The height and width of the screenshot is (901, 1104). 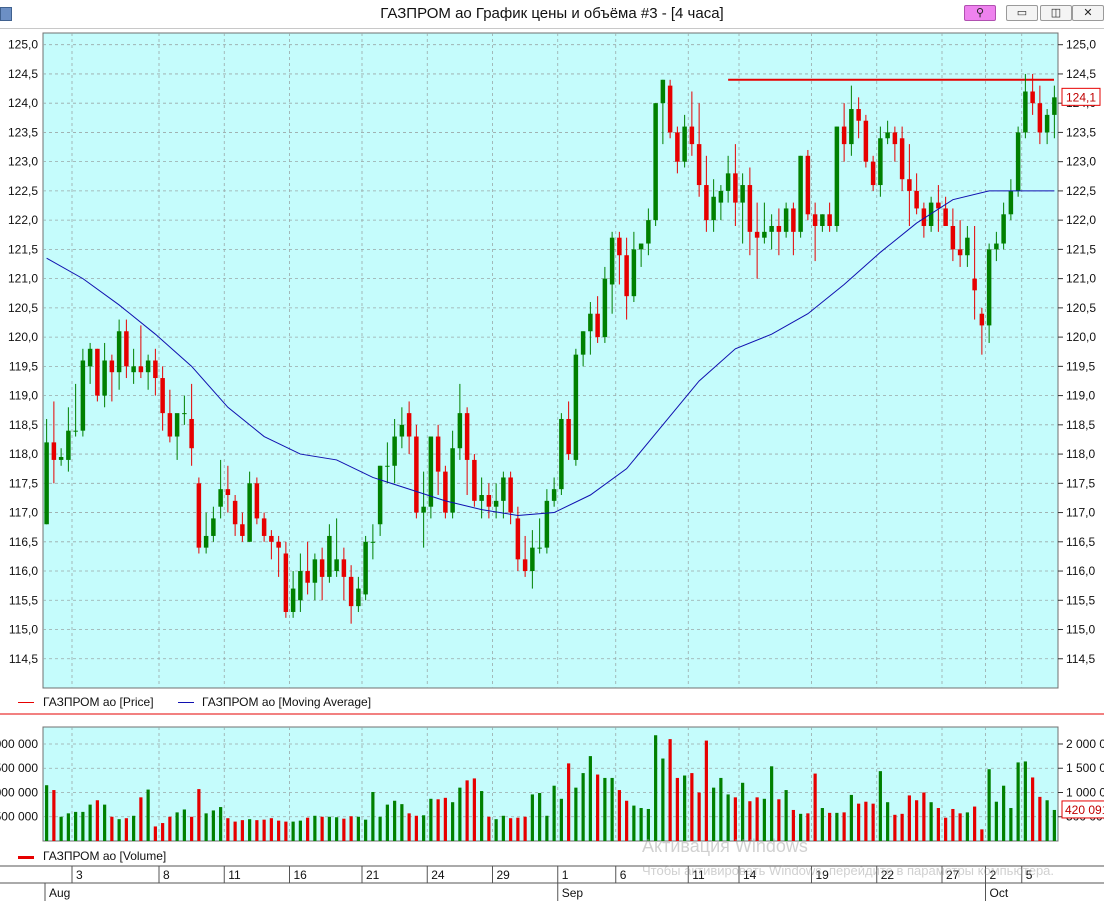 I want to click on minimize-button: ▭, so click(x=1022, y=13).